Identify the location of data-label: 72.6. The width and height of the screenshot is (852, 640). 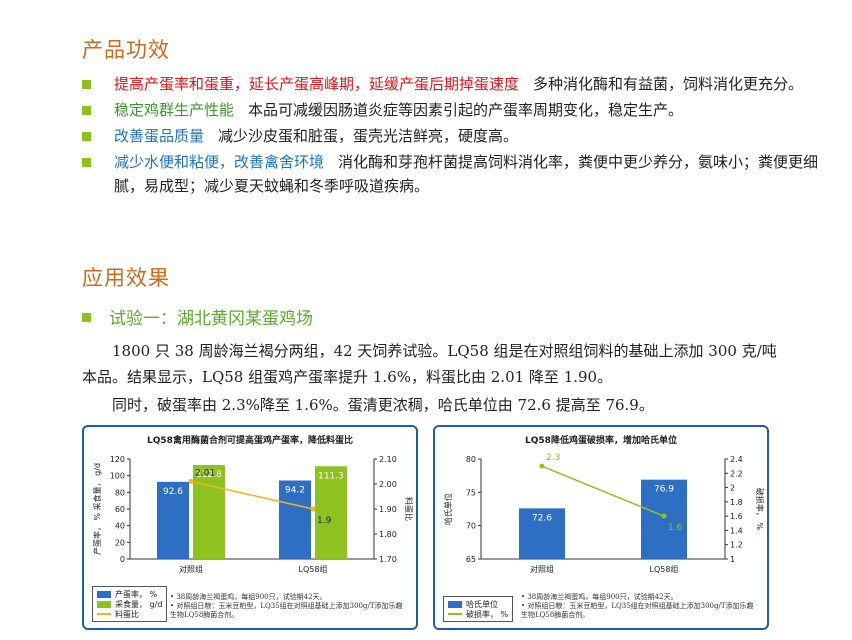
(542, 518).